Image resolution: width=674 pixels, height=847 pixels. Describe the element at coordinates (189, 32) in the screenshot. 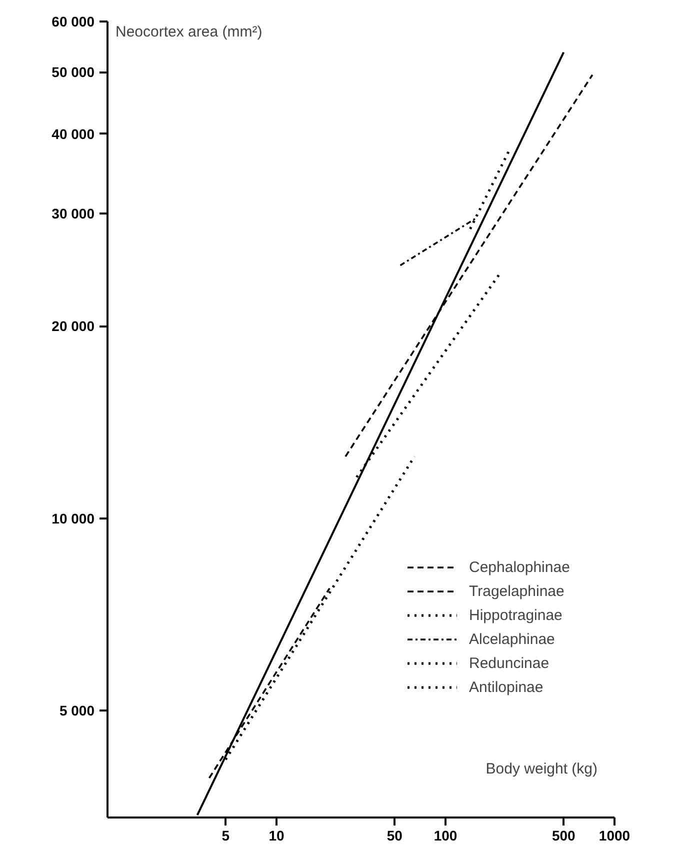

I see `y-axis-title: Neocortex area (mm²)` at that location.